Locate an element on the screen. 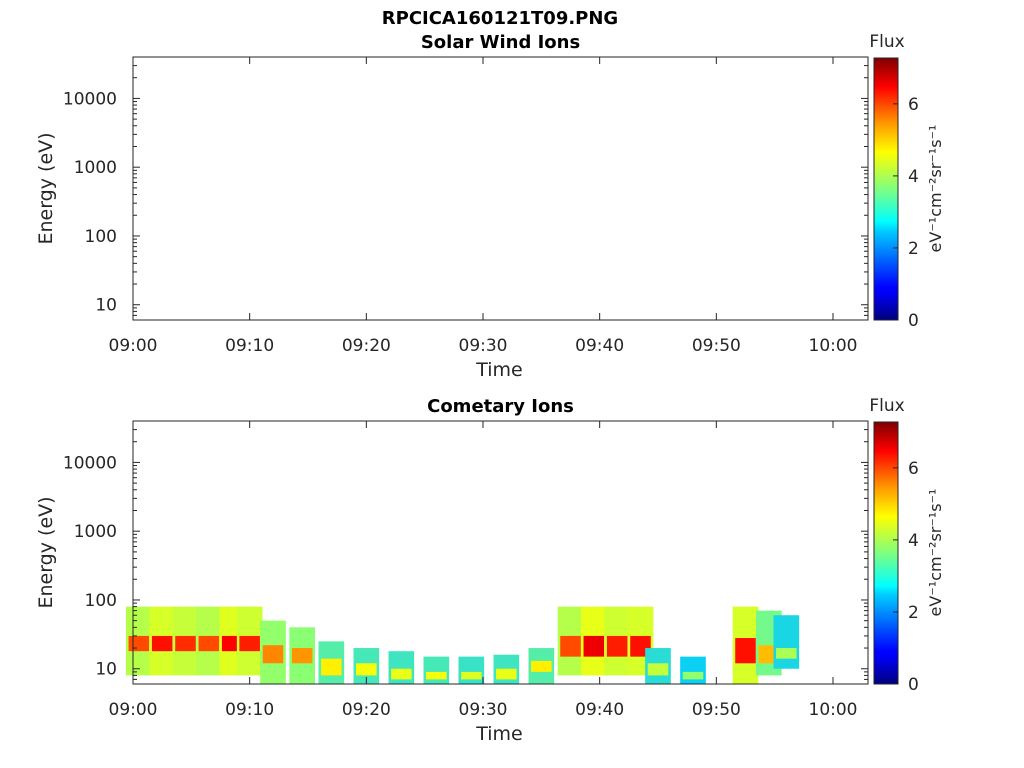  subplot-title: Solar Wind Ions is located at coordinates (500, 42).